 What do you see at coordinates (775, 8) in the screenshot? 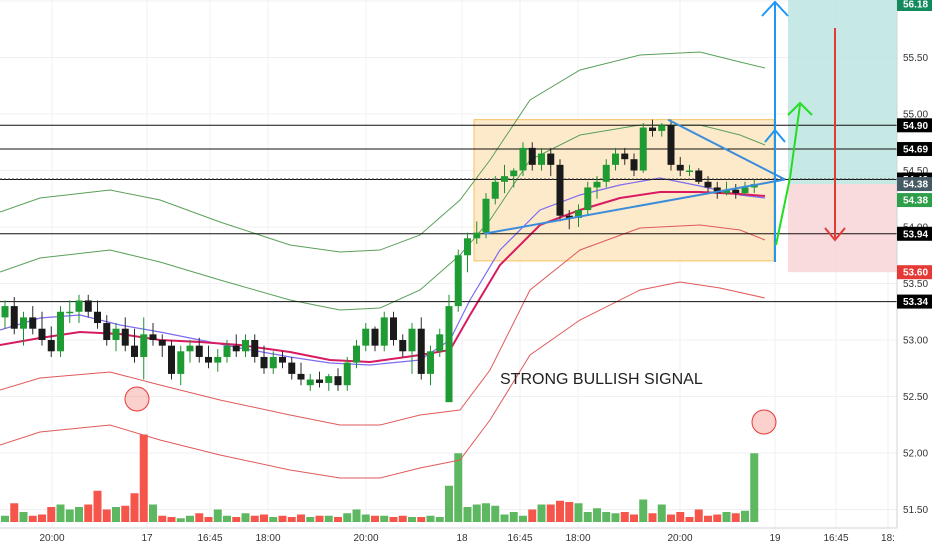
I see `blue-arrowhead-top` at bounding box center [775, 8].